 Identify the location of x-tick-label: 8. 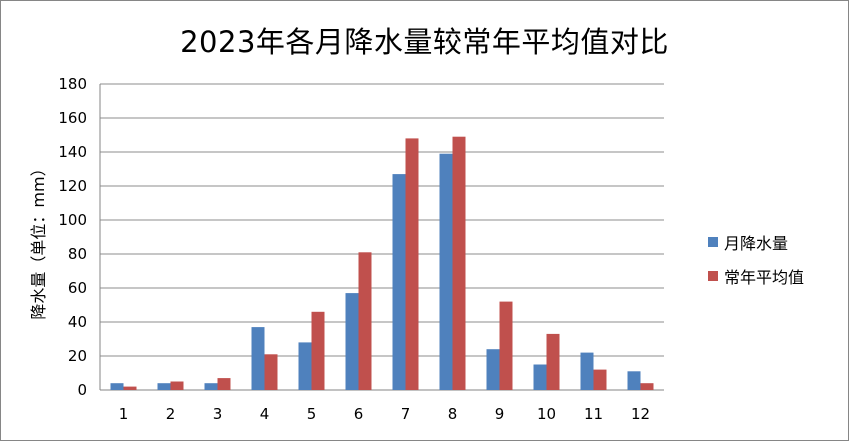
(453, 414).